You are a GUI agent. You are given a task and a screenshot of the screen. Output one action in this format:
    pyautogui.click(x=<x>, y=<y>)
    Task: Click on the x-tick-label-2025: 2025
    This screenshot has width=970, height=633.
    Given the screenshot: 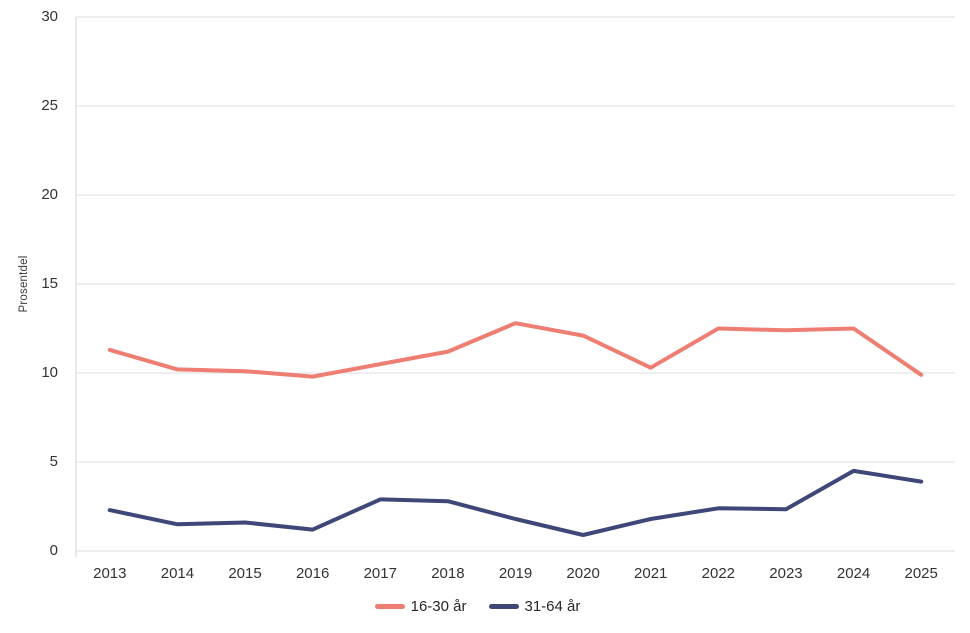 What is the action you would take?
    pyautogui.click(x=921, y=573)
    